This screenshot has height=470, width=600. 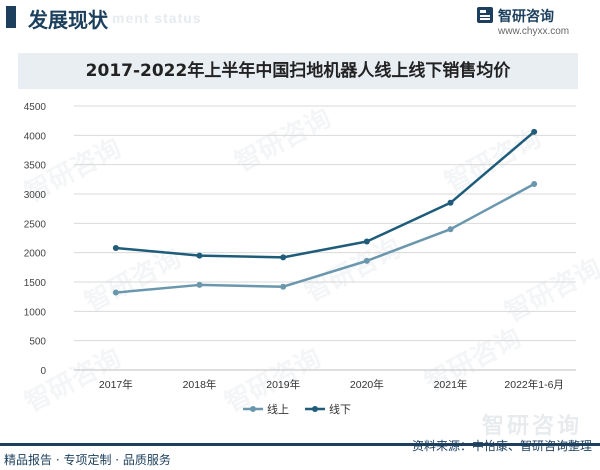 I want to click on brand-url: www.chyxx.com, so click(x=534, y=31).